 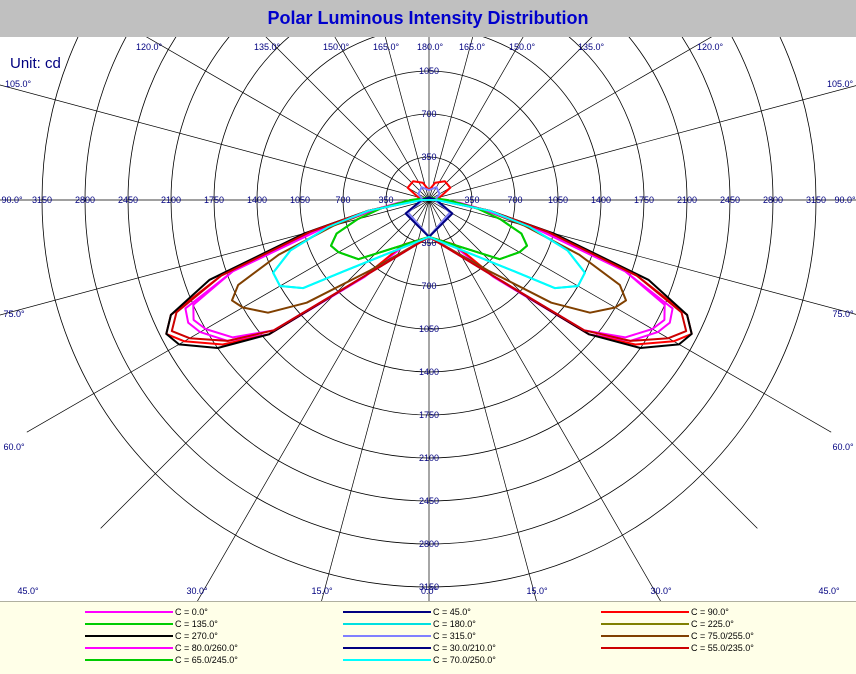 I want to click on legend-label: C = 315.0°, so click(x=454, y=636).